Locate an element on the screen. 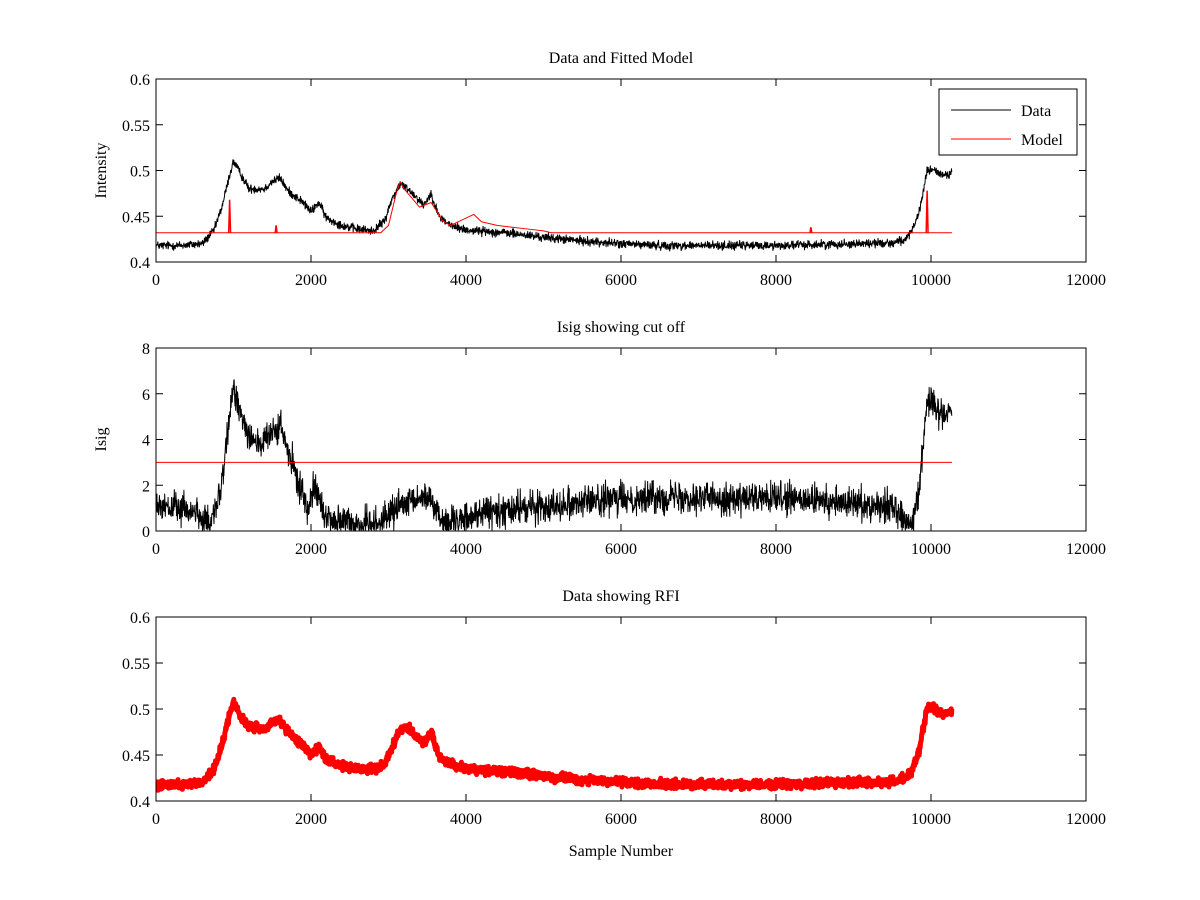 The width and height of the screenshot is (1200, 900). chart-title: Isig showing cut off is located at coordinates (621, 327).